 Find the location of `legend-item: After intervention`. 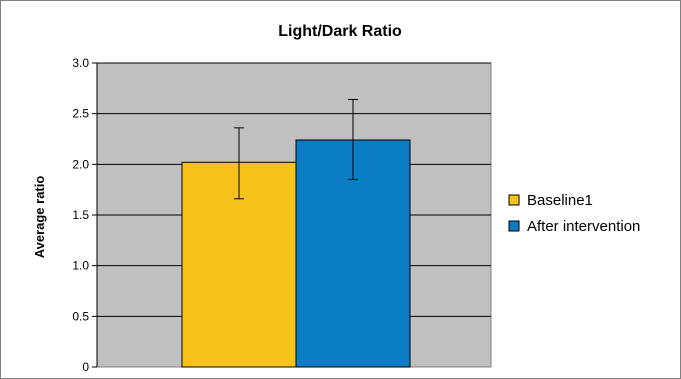

legend-item: After intervention is located at coordinates (574, 226).